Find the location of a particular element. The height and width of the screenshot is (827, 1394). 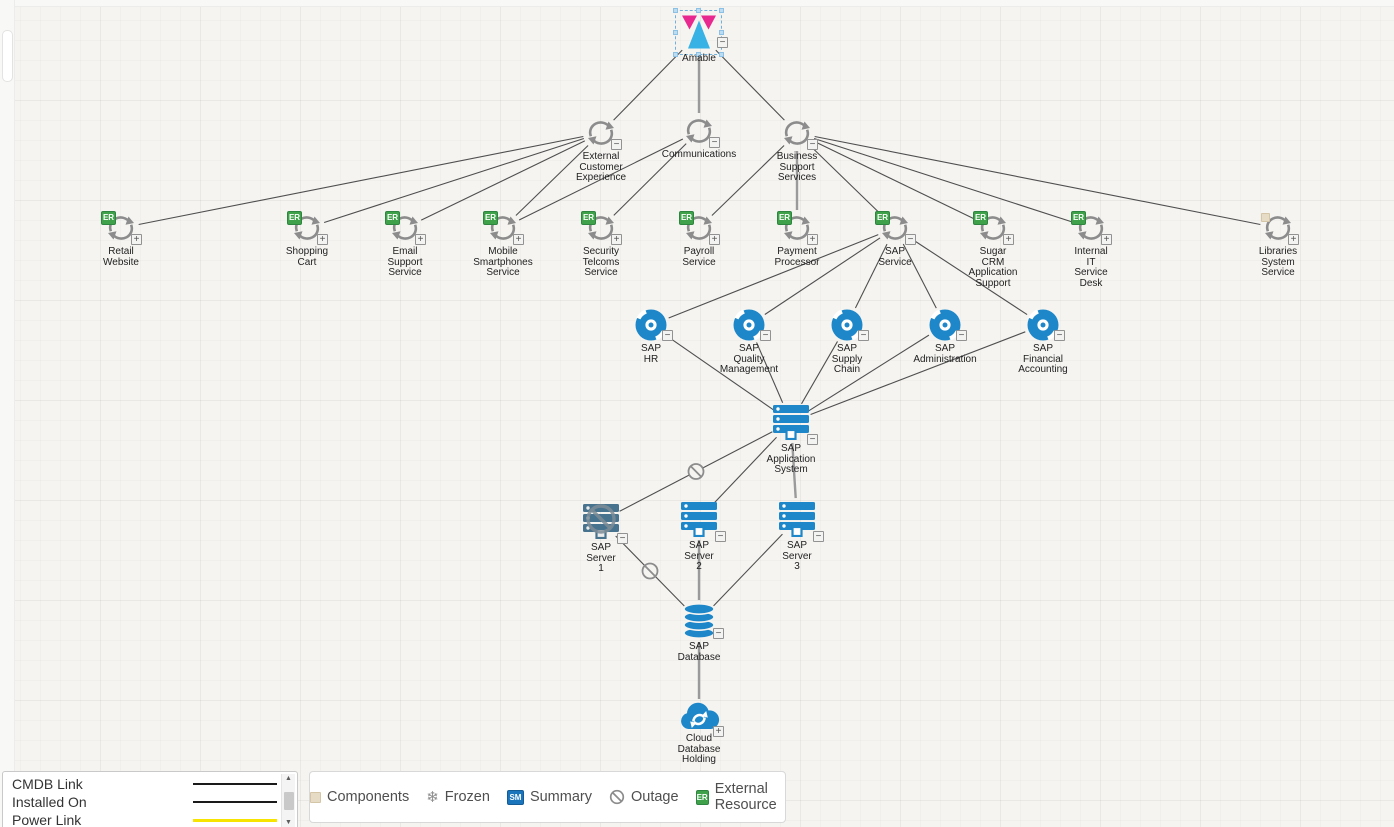

edge-ece-retail is located at coordinates (361, 180).